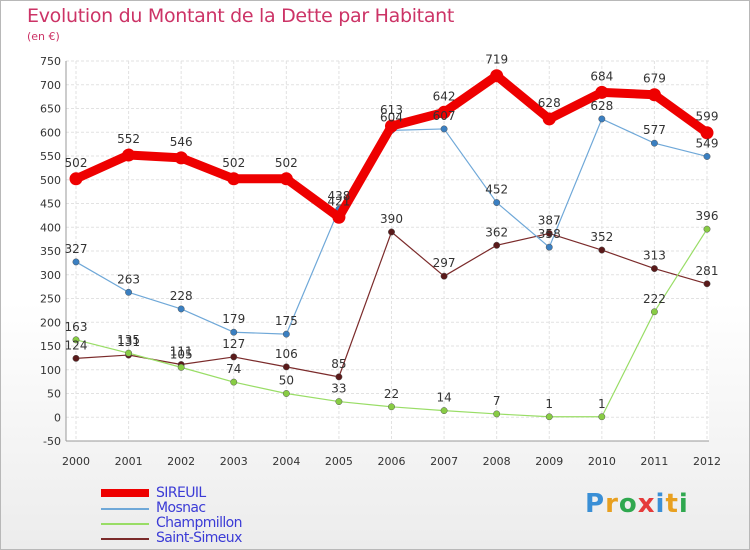 The image size is (750, 550). I want to click on data-label: 327, so click(76, 249).